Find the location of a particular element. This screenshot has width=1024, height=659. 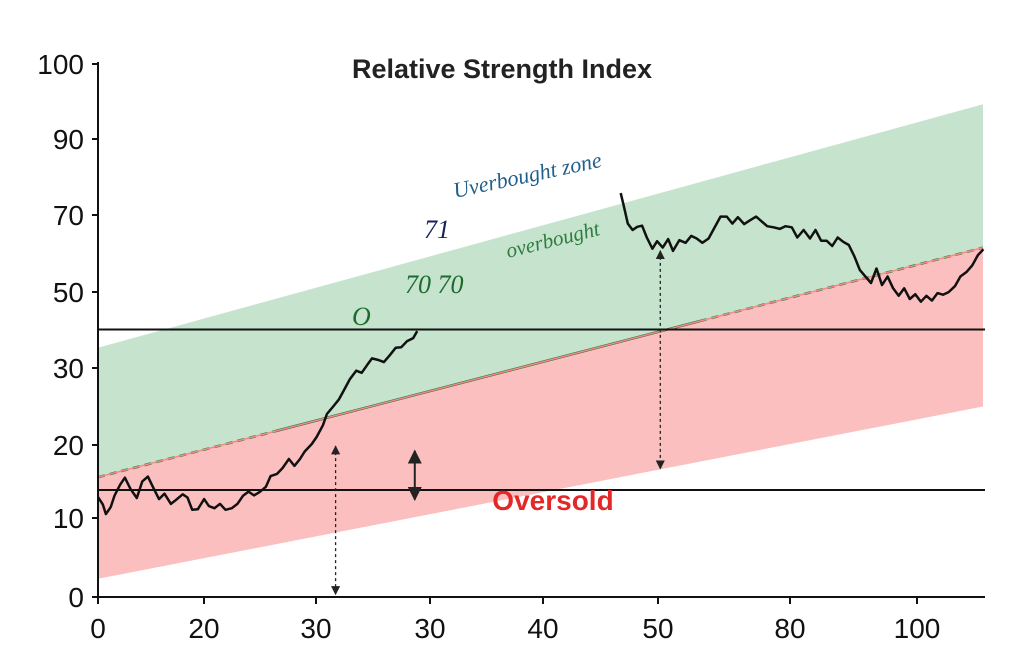

y-ticks: 0 10 20 30 50 70 90 100 is located at coordinates (67, 331).